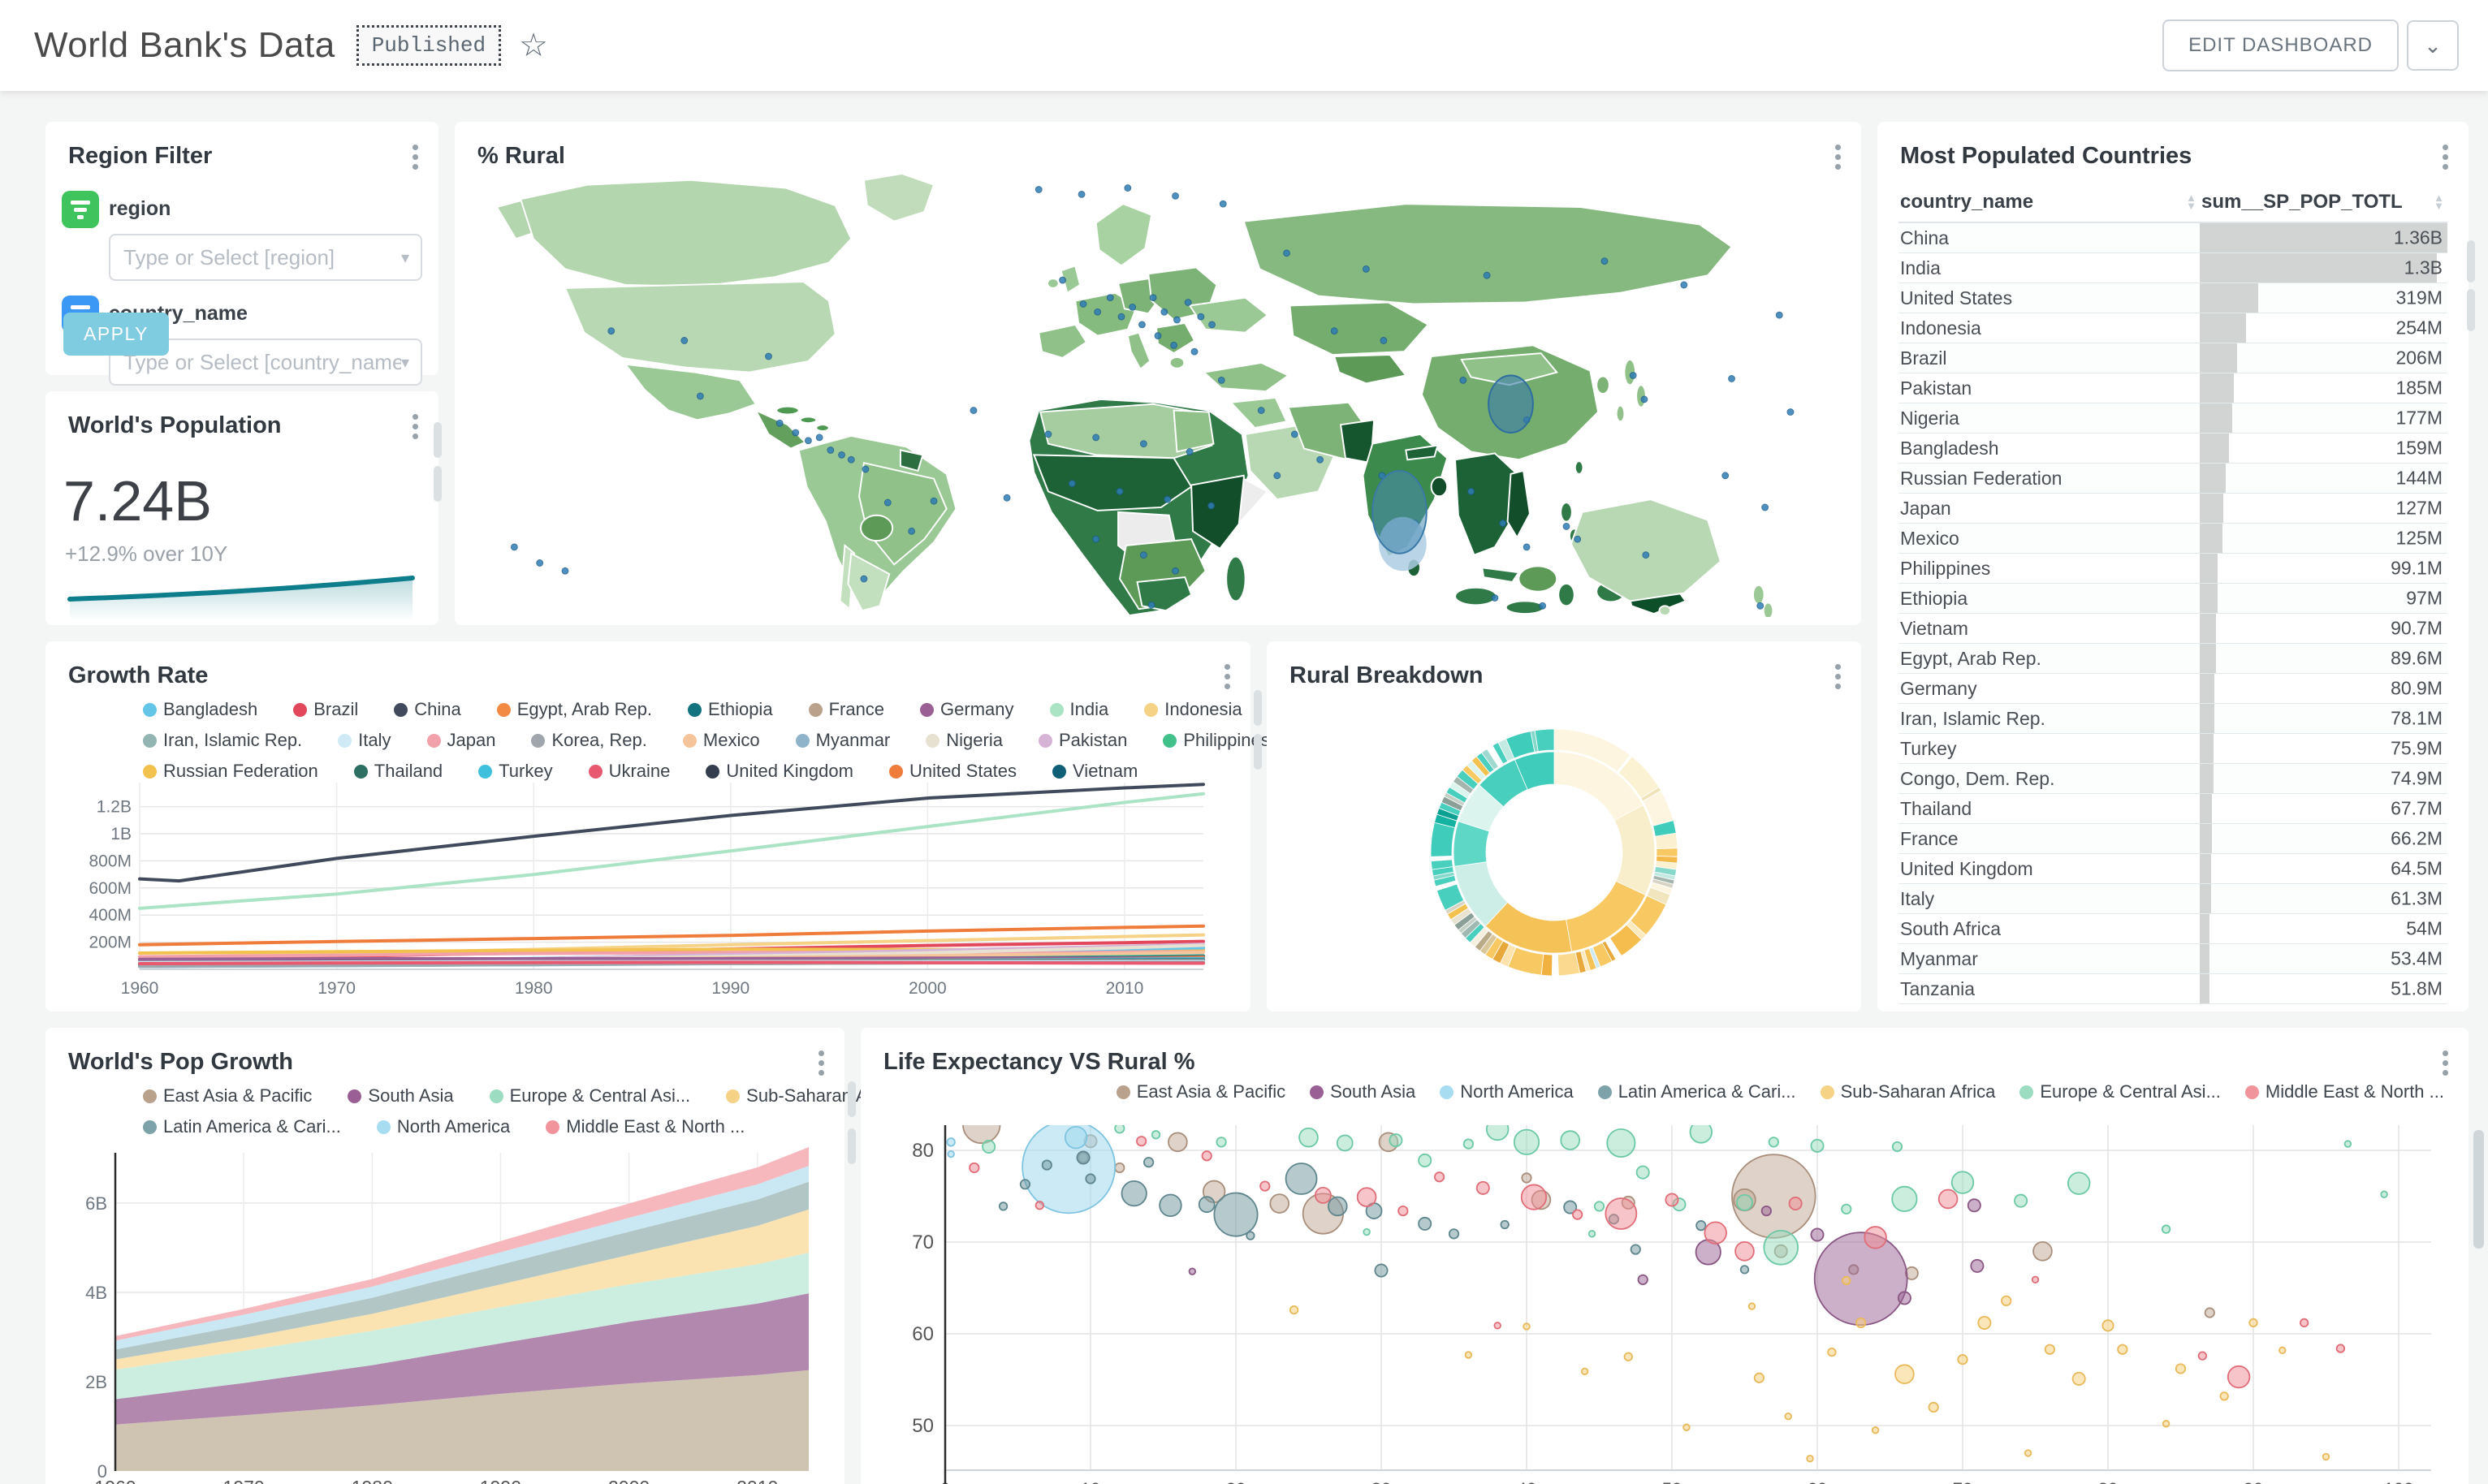 Image resolution: width=2488 pixels, height=1484 pixels. What do you see at coordinates (2172, 388) in the screenshot?
I see `table-row: Pakistan 185M` at bounding box center [2172, 388].